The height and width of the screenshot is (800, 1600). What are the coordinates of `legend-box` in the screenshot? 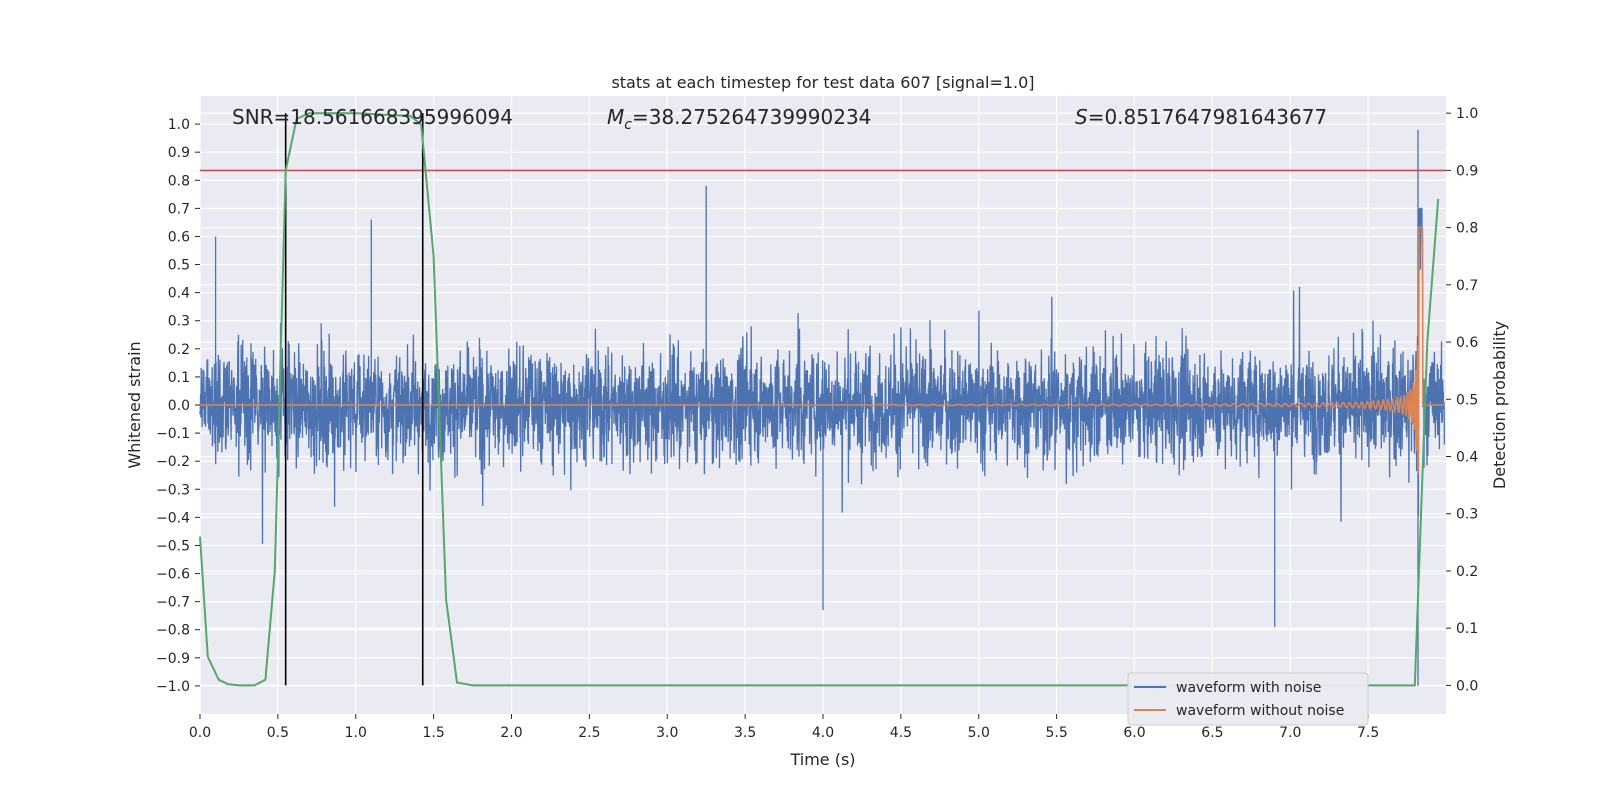 It's located at (1248, 699).